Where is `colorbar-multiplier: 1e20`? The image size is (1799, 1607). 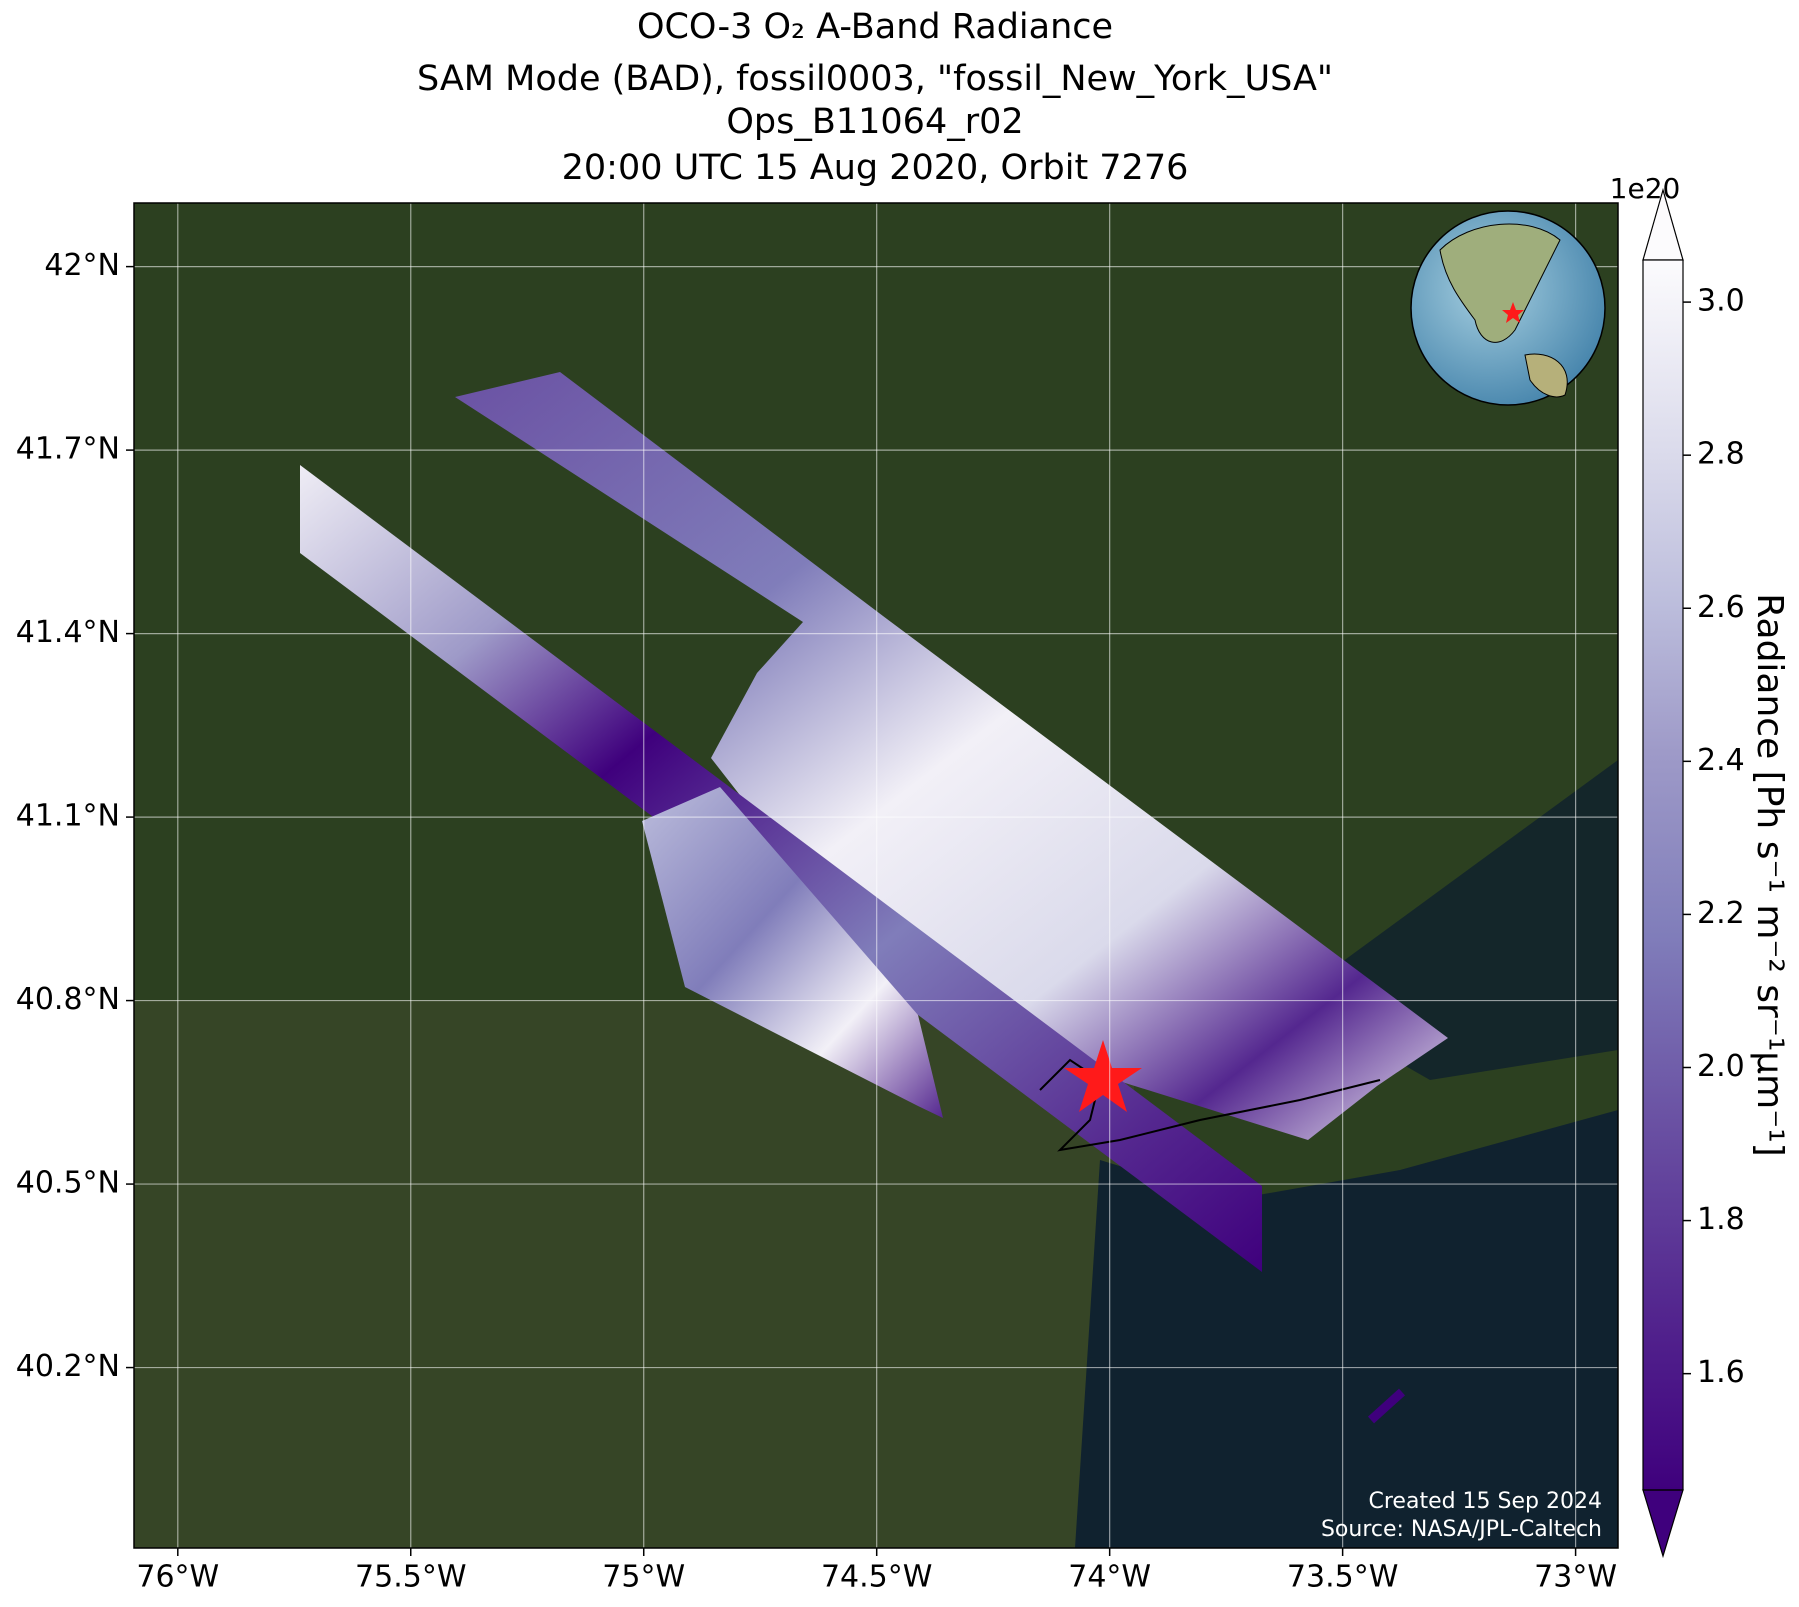 colorbar-multiplier: 1e20 is located at coordinates (1645, 188).